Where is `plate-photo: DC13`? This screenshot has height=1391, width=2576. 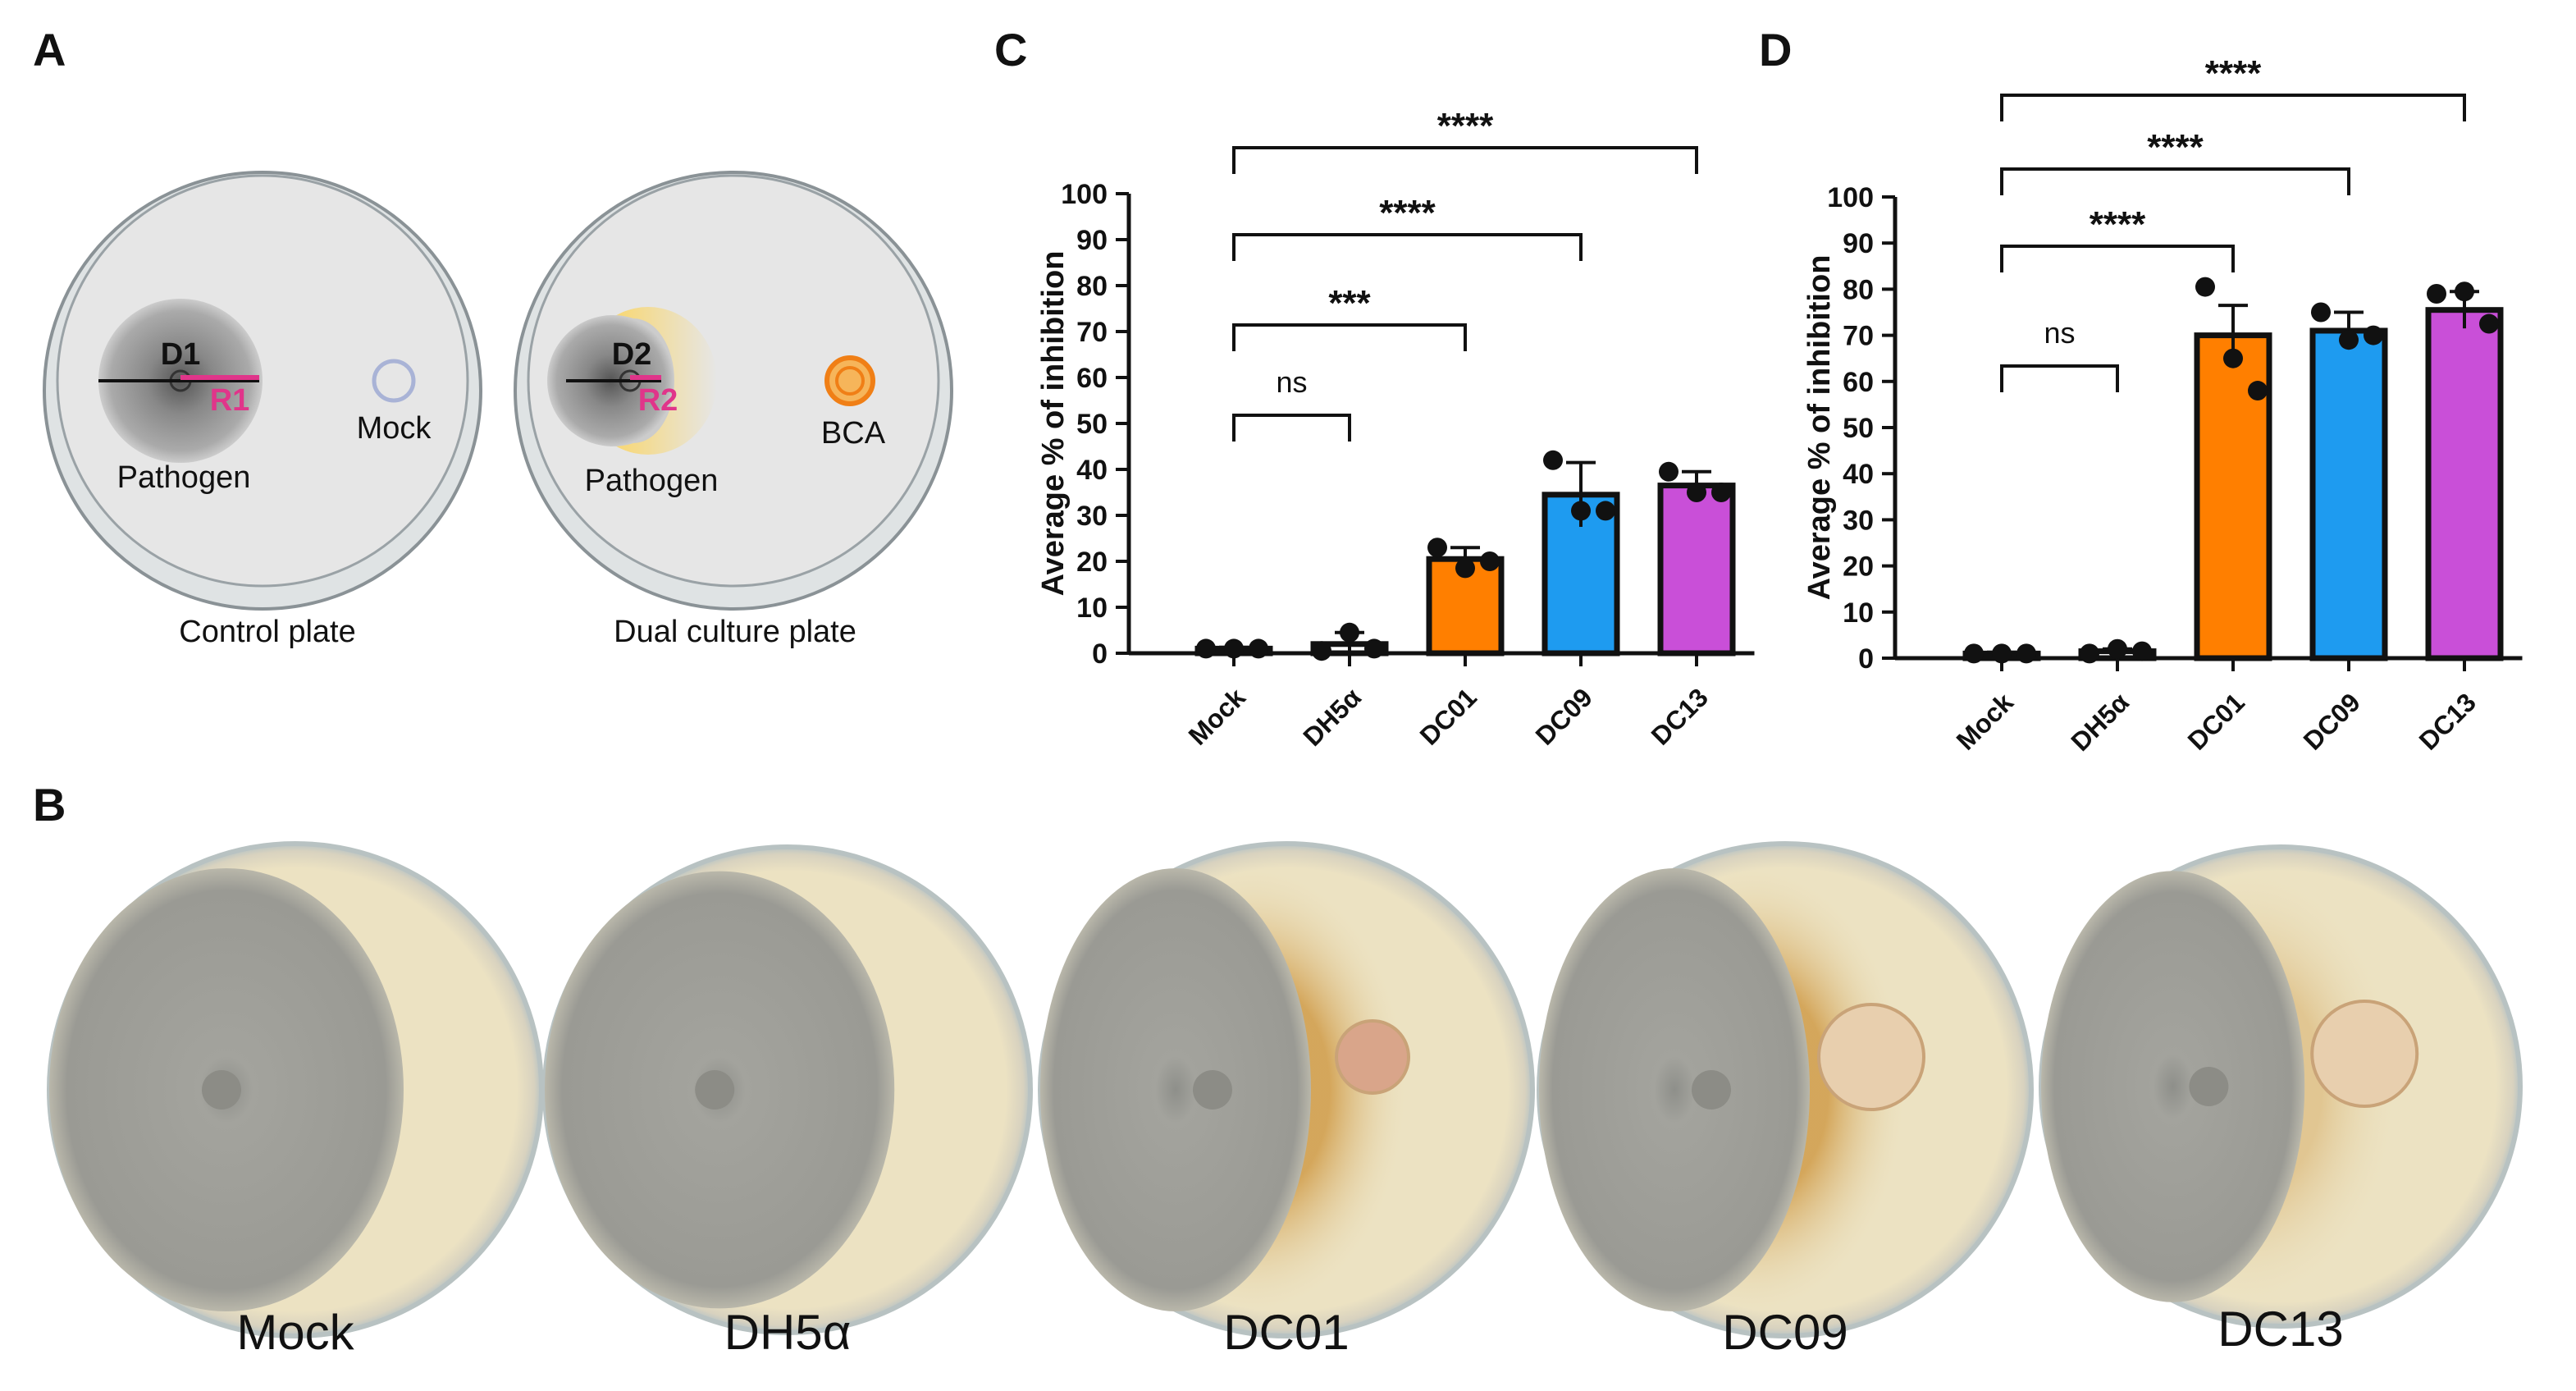
plate-photo: DC13 is located at coordinates (2281, 1100).